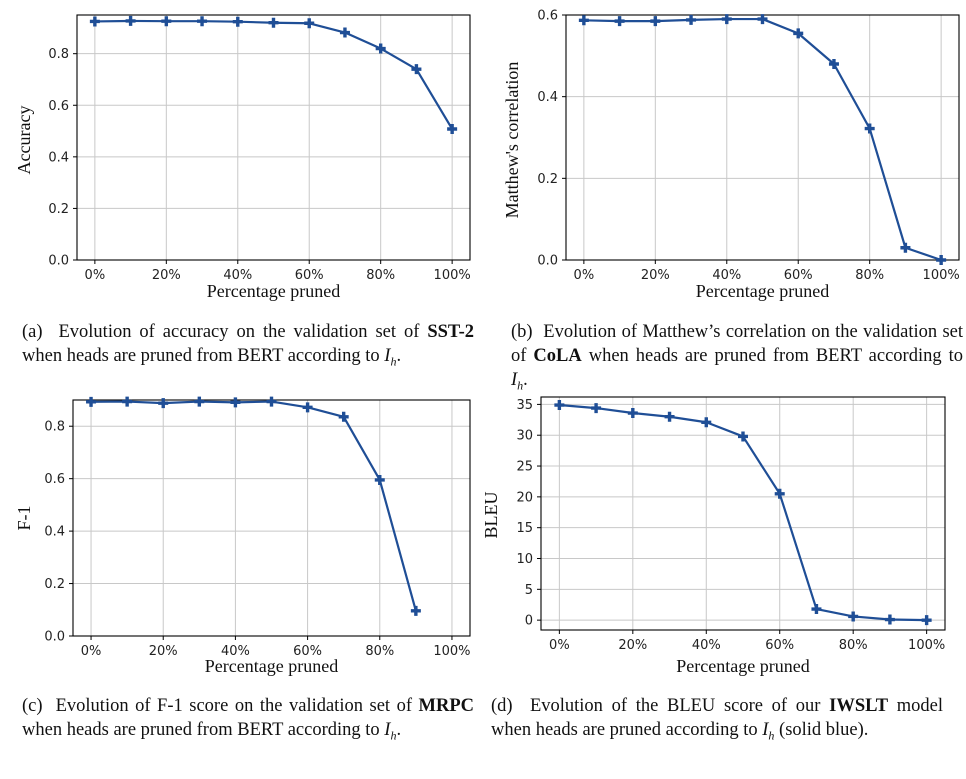 Image resolution: width=966 pixels, height=779 pixels. What do you see at coordinates (547, 97) in the screenshot?
I see `y-tick-label: 0.4` at bounding box center [547, 97].